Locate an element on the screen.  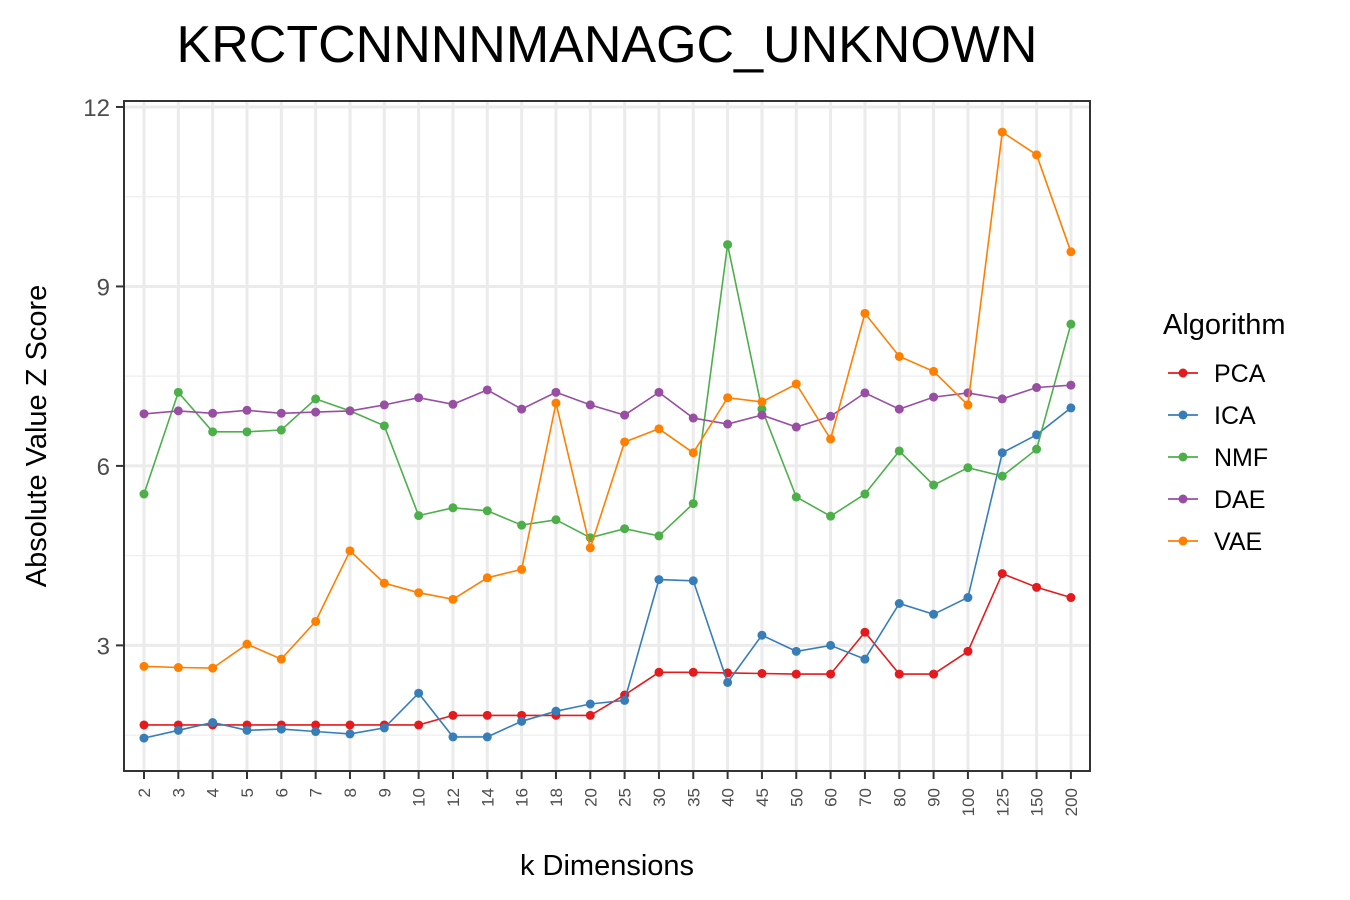
chart-title: KRCTCNNNNMANAGC_UNKNOWN is located at coordinates (607, 45).